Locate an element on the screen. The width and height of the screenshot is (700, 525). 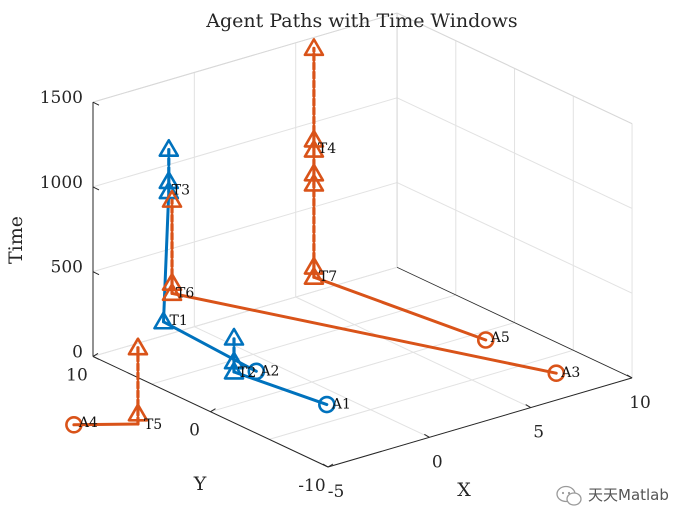
z-tick-label: 500 is located at coordinates (67, 268).